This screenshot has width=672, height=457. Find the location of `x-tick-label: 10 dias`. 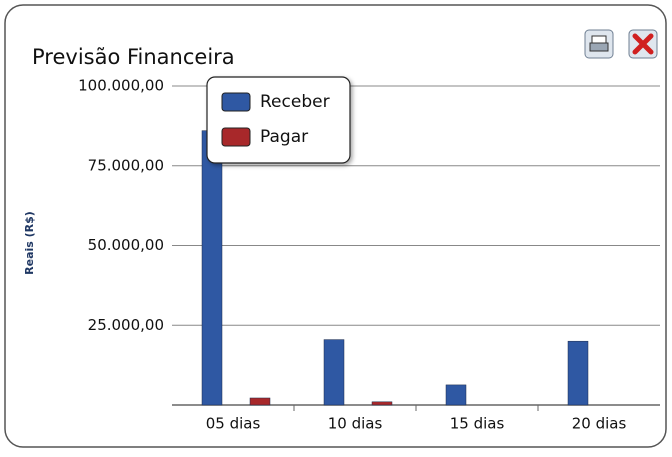

x-tick-label: 10 dias is located at coordinates (355, 424).